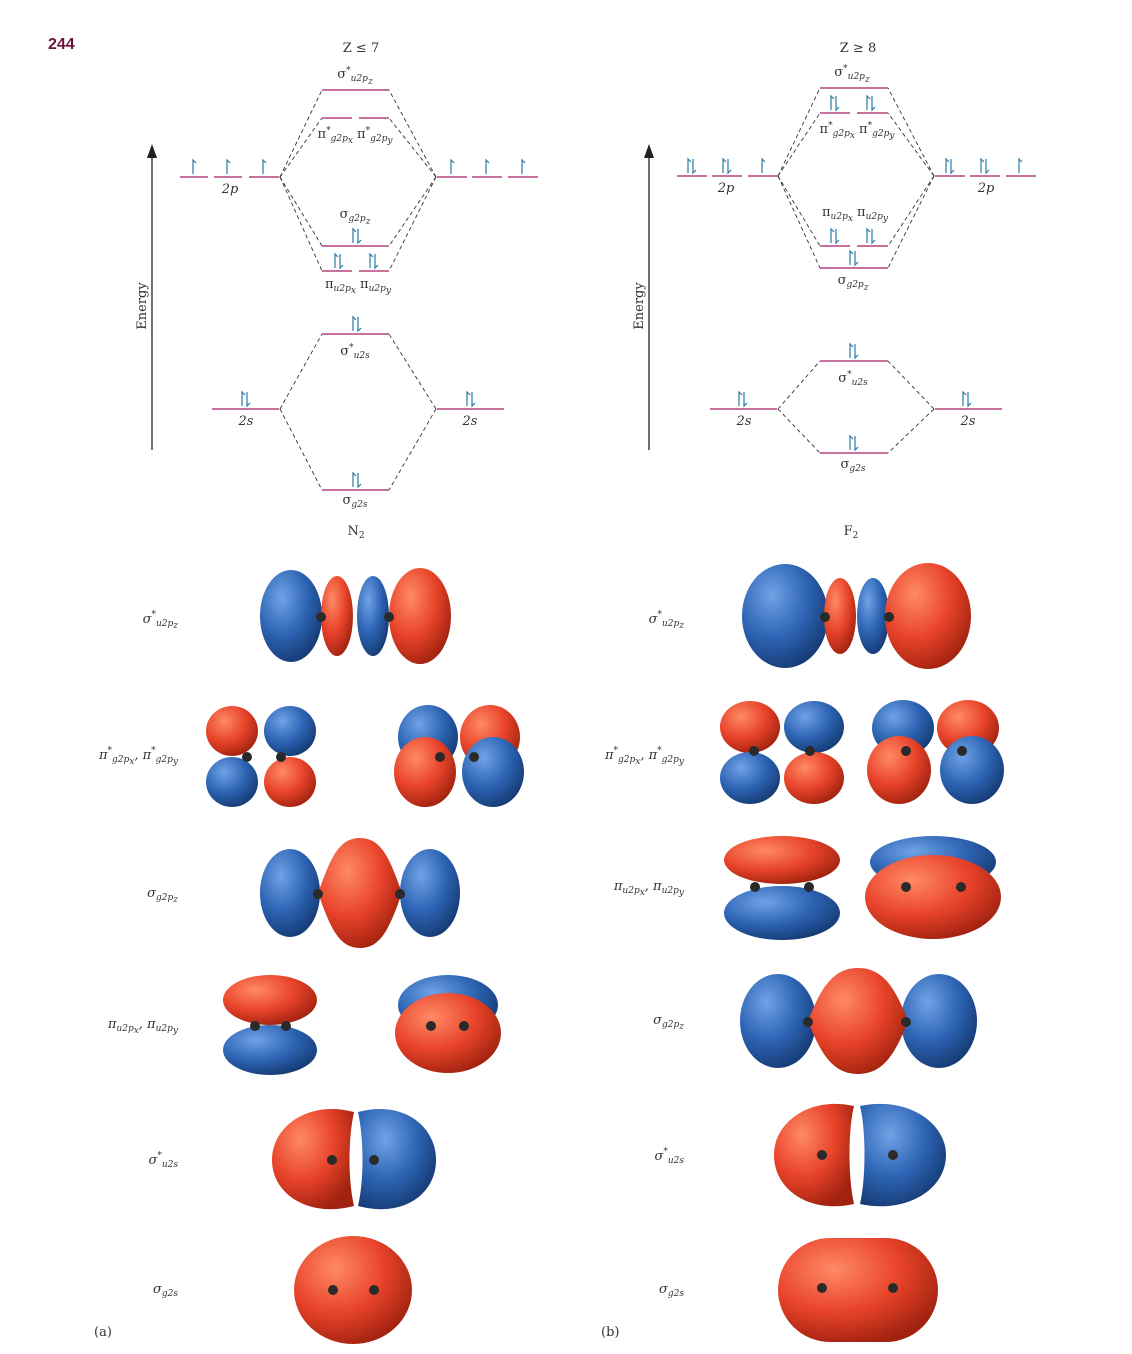 The image size is (1132, 1354). Describe the element at coordinates (353, 1290) in the screenshot. I see `n2-sigma-g2s-orbital-icon` at that location.